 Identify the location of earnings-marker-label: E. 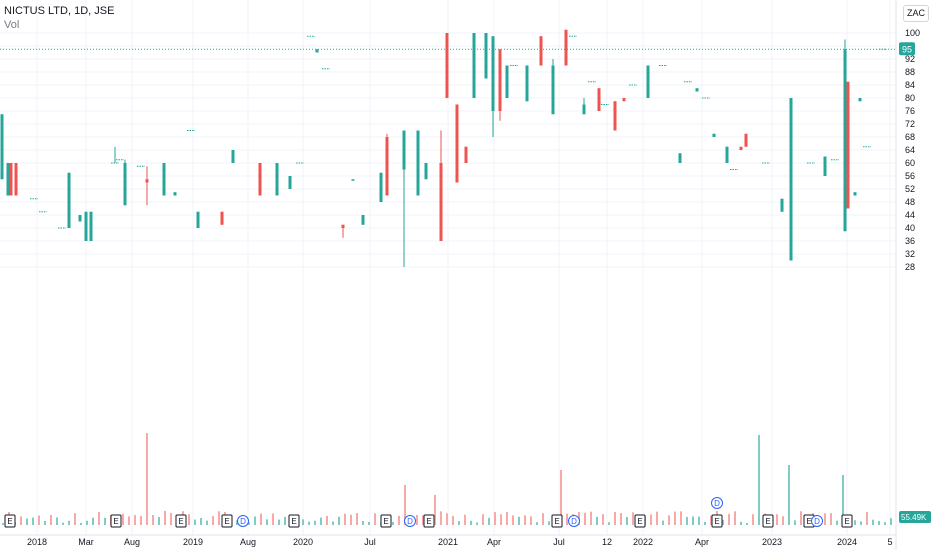
(556, 521).